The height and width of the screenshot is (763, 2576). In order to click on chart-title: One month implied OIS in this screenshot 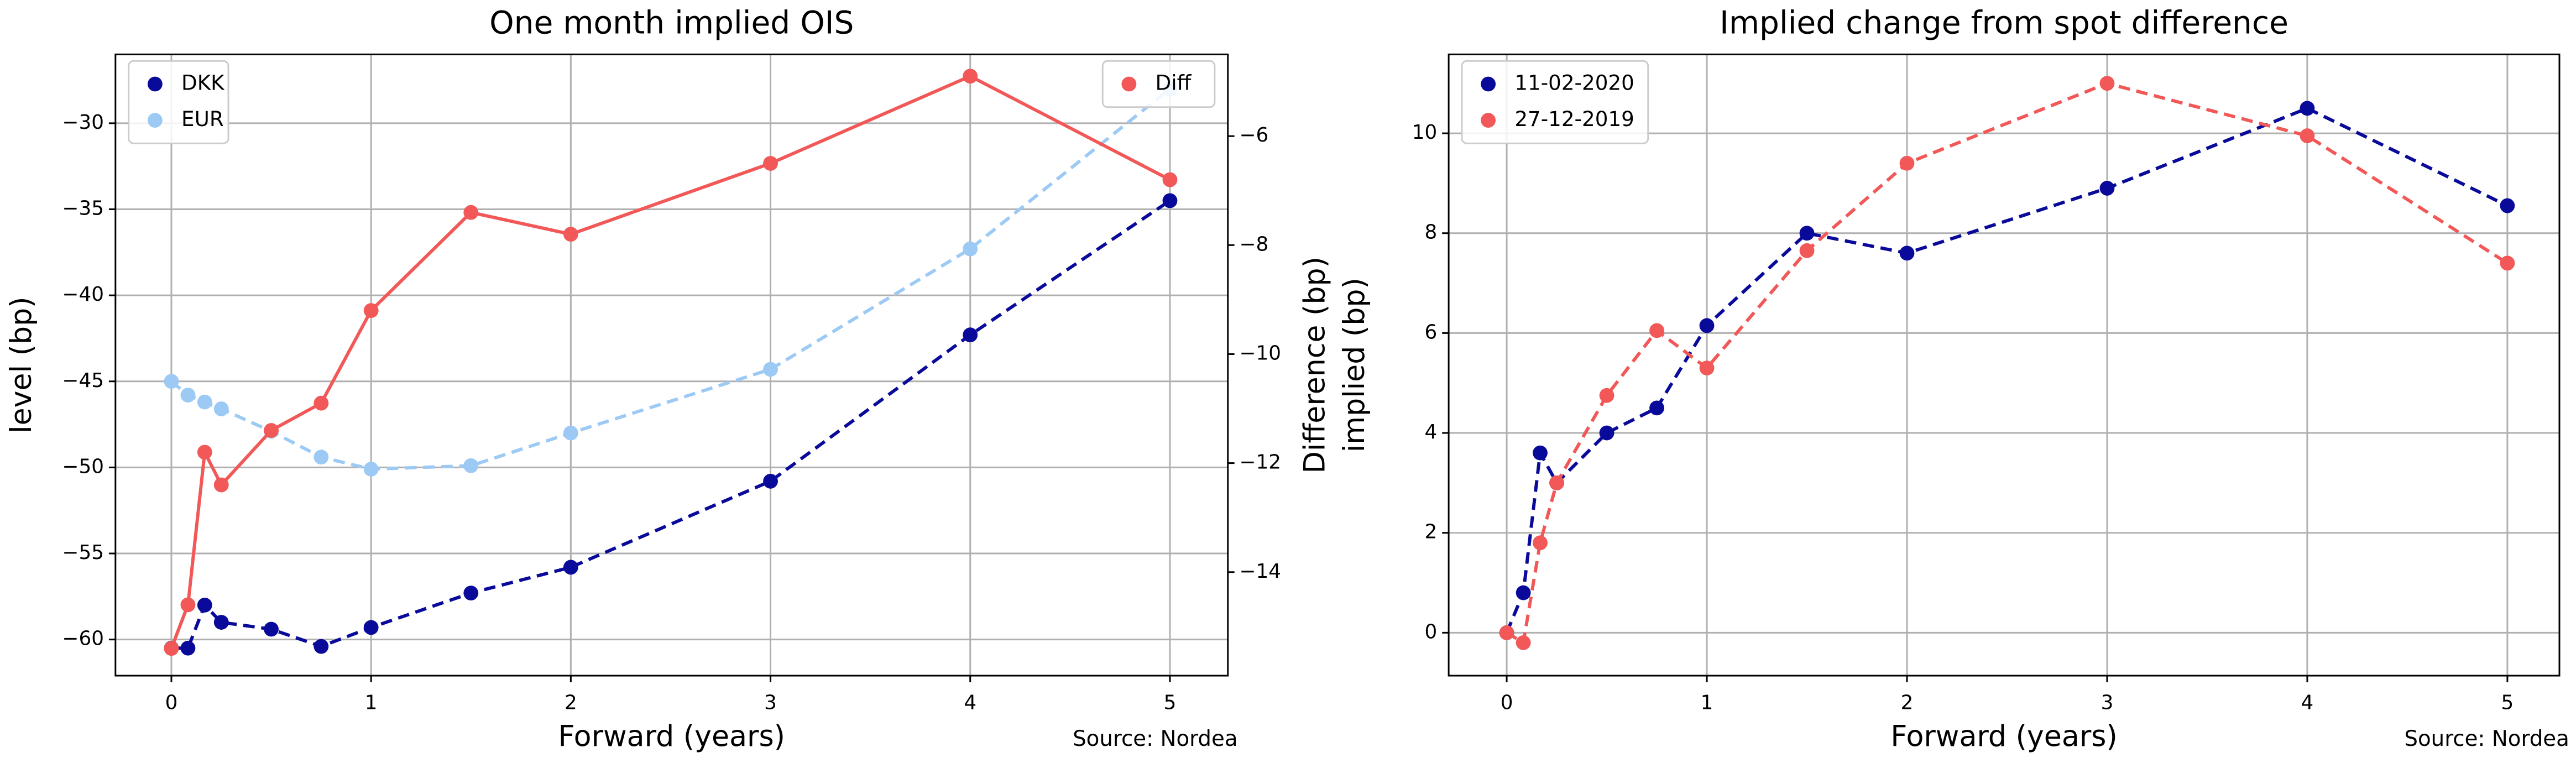, I will do `click(671, 22)`.